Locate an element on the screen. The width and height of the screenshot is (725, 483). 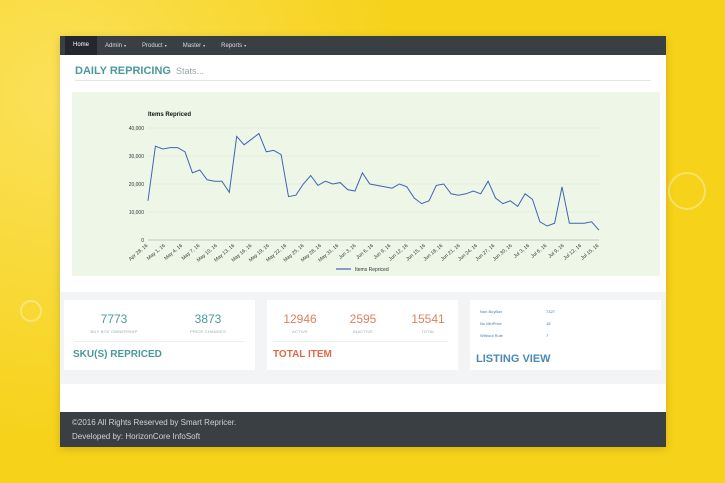
nav-admin: Admin ▾ is located at coordinates (116, 46).